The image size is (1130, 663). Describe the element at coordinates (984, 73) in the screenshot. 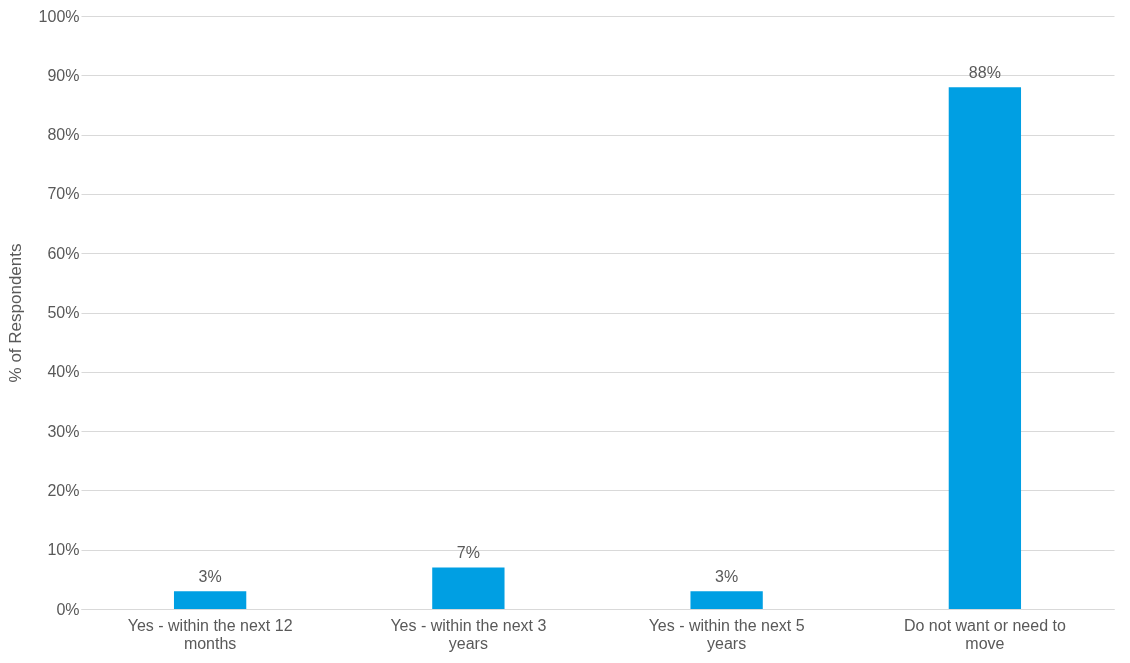

I see `data-label: 88%` at that location.